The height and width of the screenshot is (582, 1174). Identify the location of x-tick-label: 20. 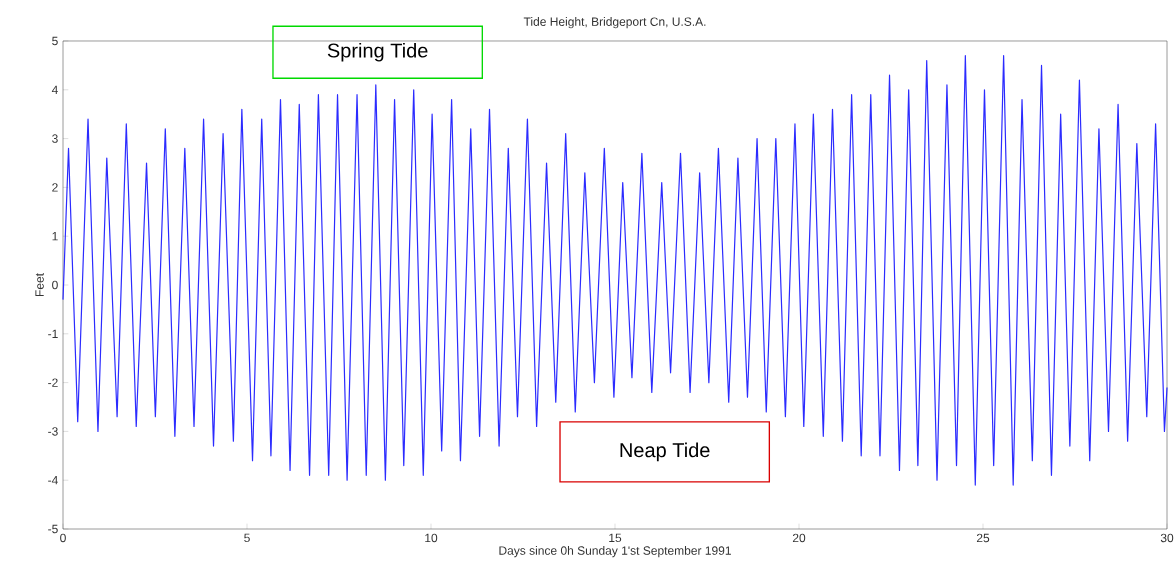
(799, 538).